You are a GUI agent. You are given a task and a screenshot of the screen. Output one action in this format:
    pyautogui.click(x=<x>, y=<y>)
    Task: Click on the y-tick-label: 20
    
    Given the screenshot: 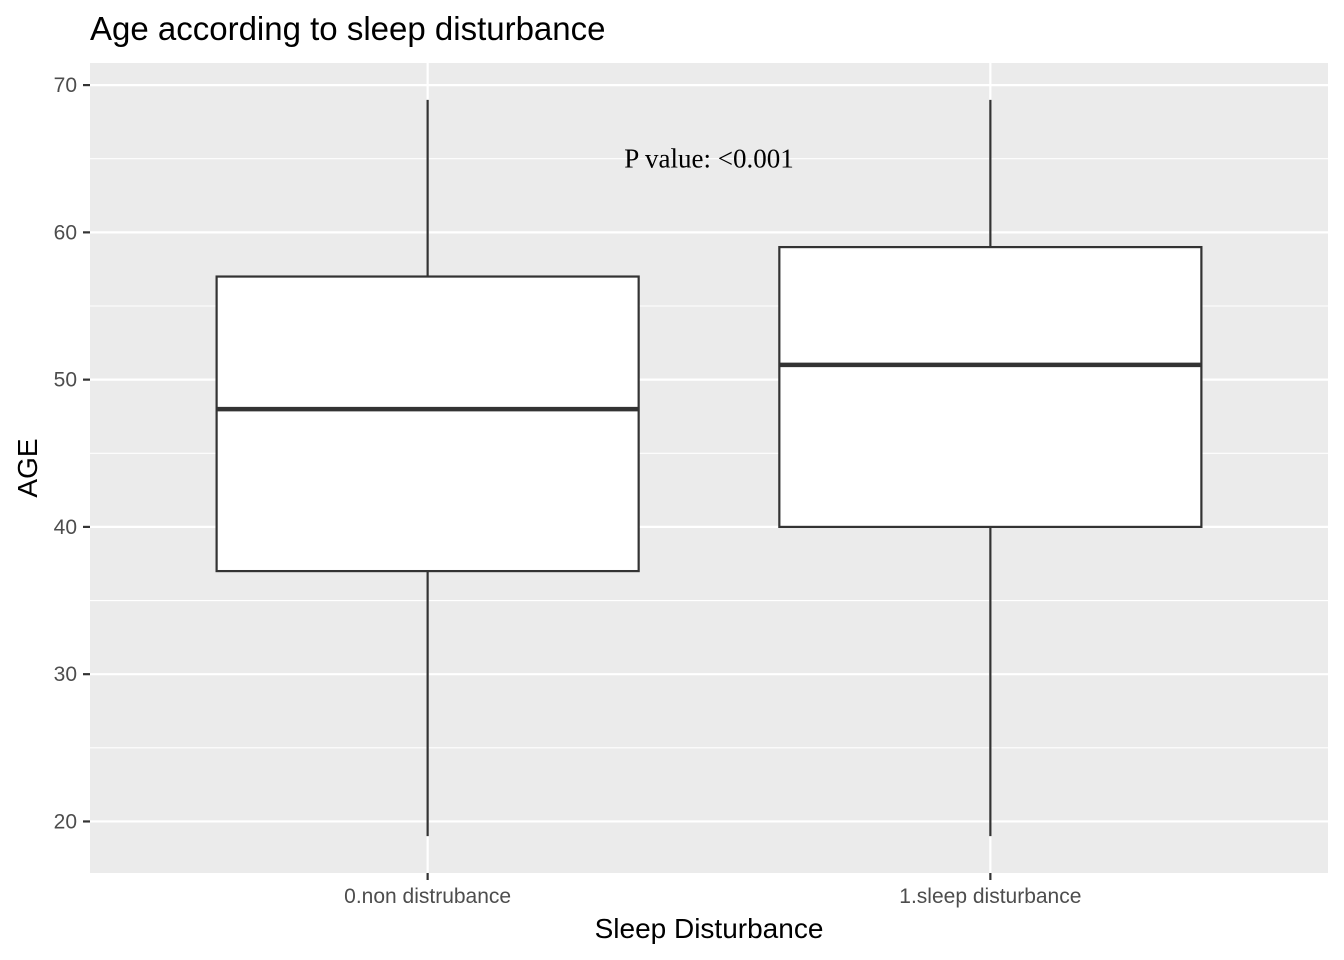 What is the action you would take?
    pyautogui.click(x=65, y=821)
    